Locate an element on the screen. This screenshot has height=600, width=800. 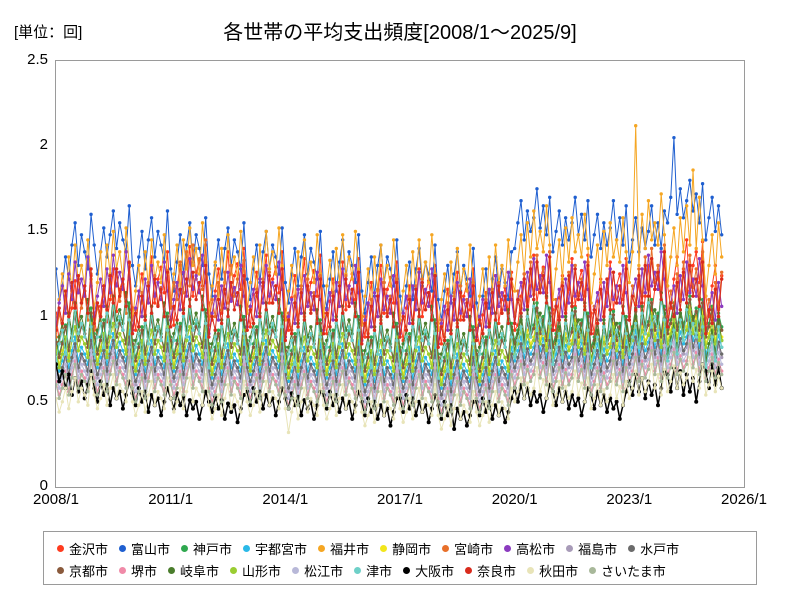
y-tick-label: 1 is located at coordinates (43, 315).